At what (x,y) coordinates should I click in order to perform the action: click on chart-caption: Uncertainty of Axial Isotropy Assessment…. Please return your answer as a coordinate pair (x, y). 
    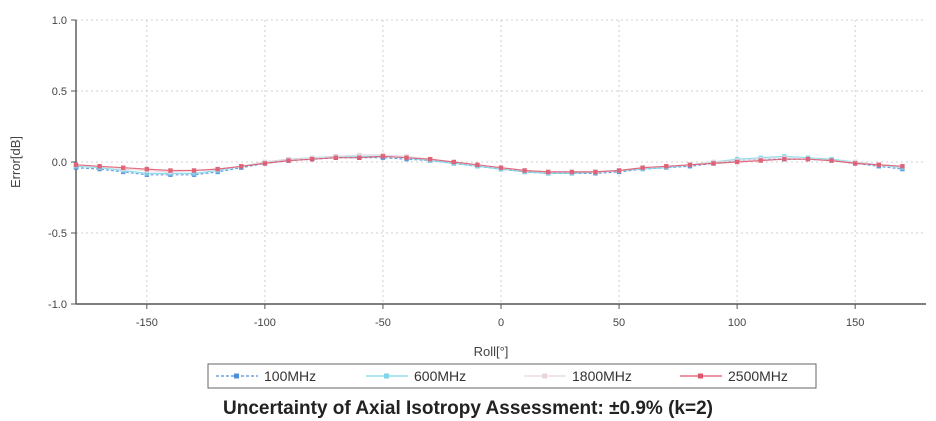
    Looking at the image, I should click on (468, 408).